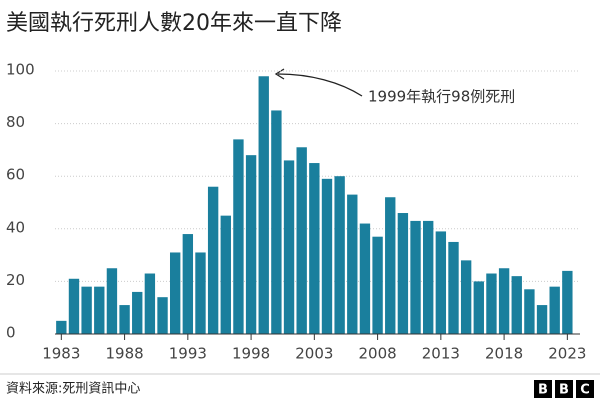 Image resolution: width=600 pixels, height=406 pixels. What do you see at coordinates (320, 85) in the screenshot?
I see `annotation-arrow` at bounding box center [320, 85].